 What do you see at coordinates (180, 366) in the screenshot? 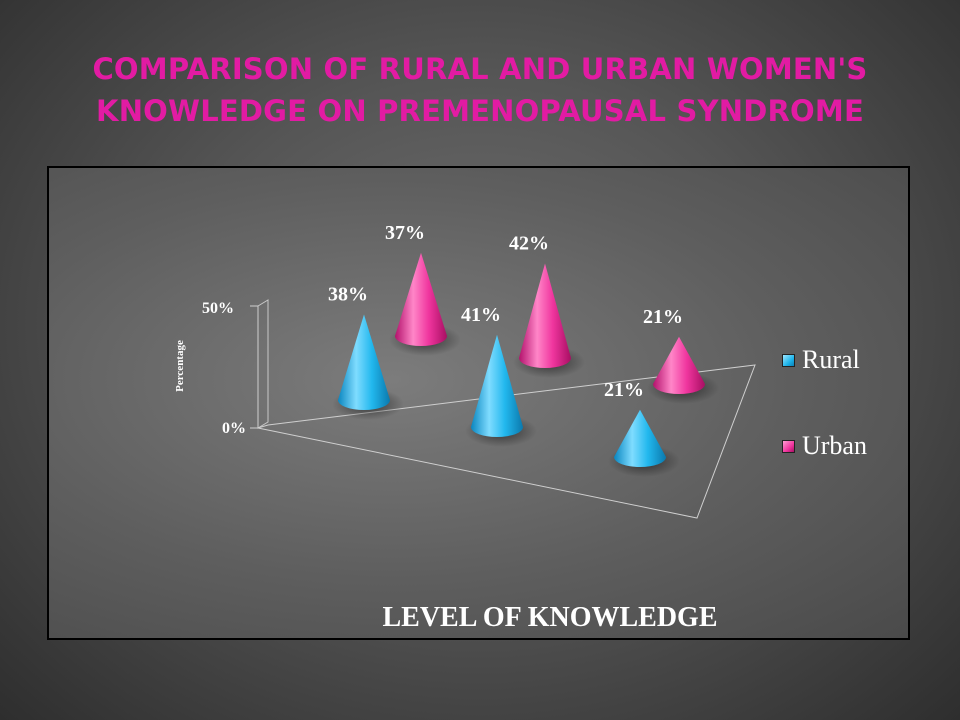
I see `y-axis-label: Percentage` at bounding box center [180, 366].